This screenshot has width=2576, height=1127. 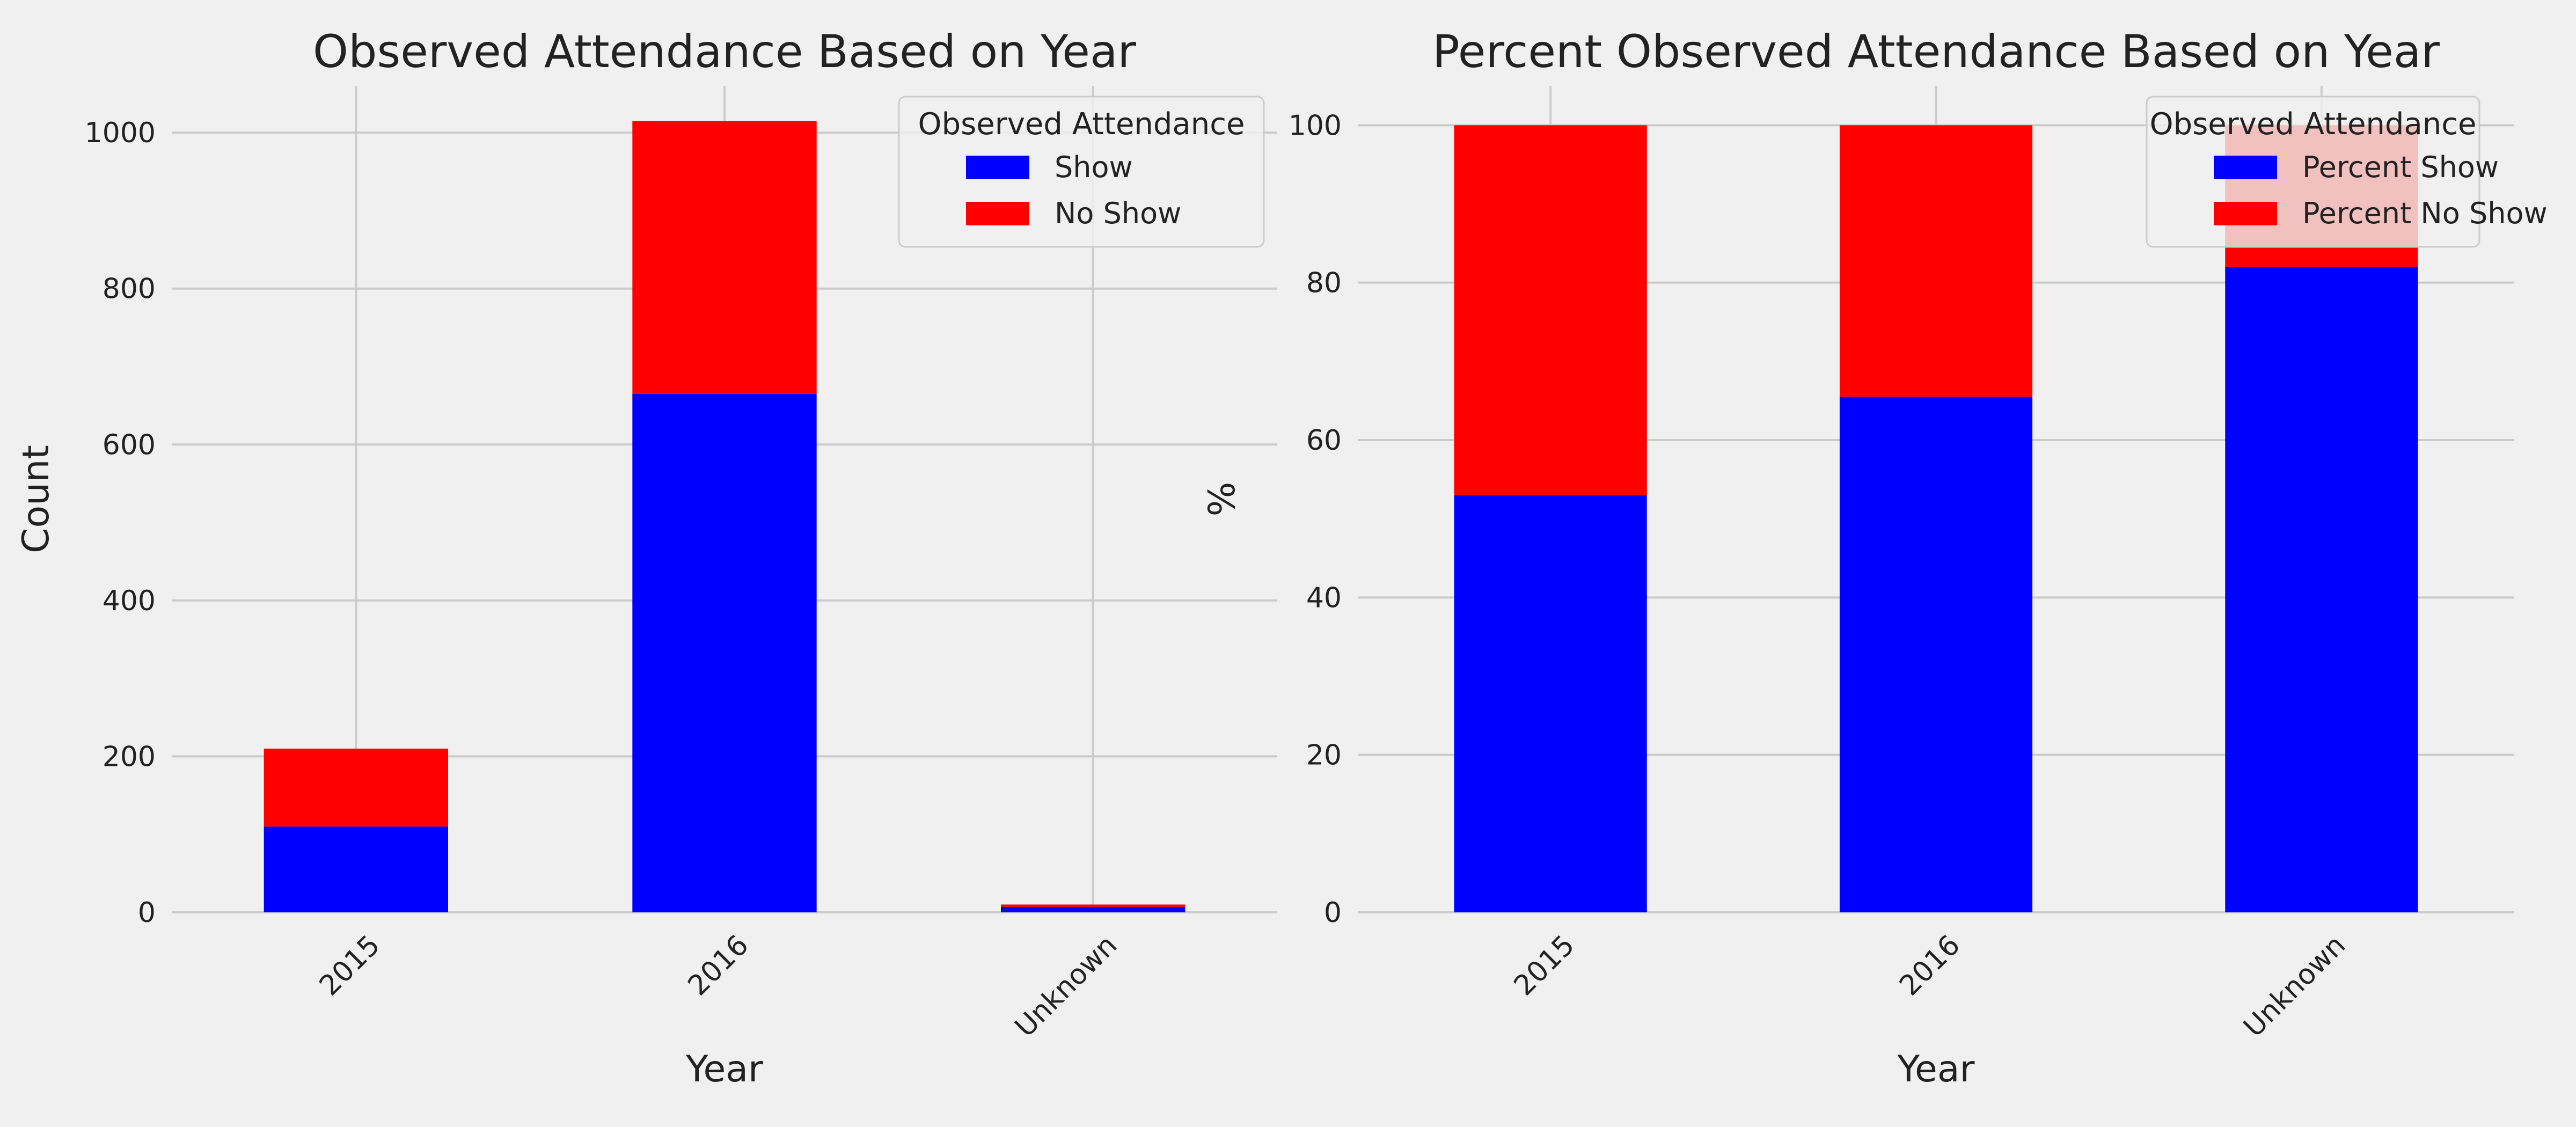 What do you see at coordinates (1550, 310) in the screenshot?
I see `bar-percent-no-show-2015` at bounding box center [1550, 310].